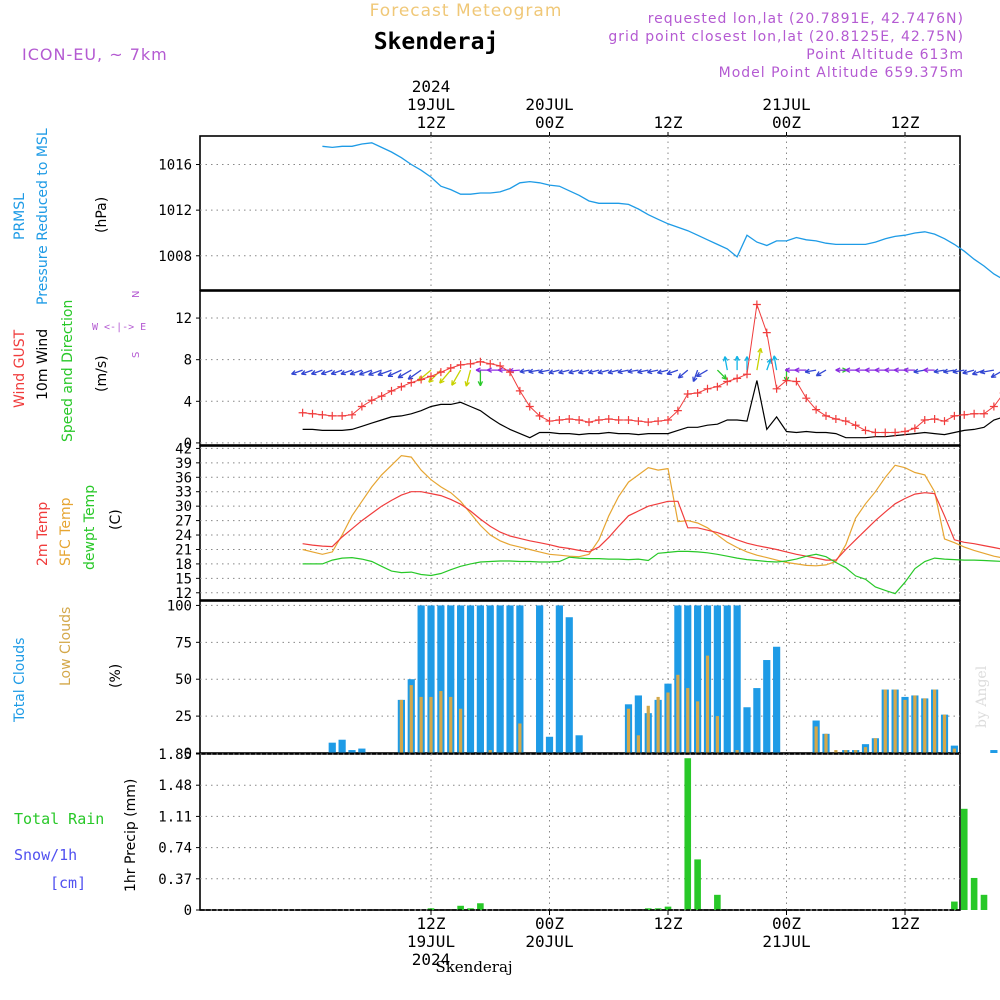 The image size is (1000, 1000). I want to click on temperature-ytick-label: 12, so click(183, 594).